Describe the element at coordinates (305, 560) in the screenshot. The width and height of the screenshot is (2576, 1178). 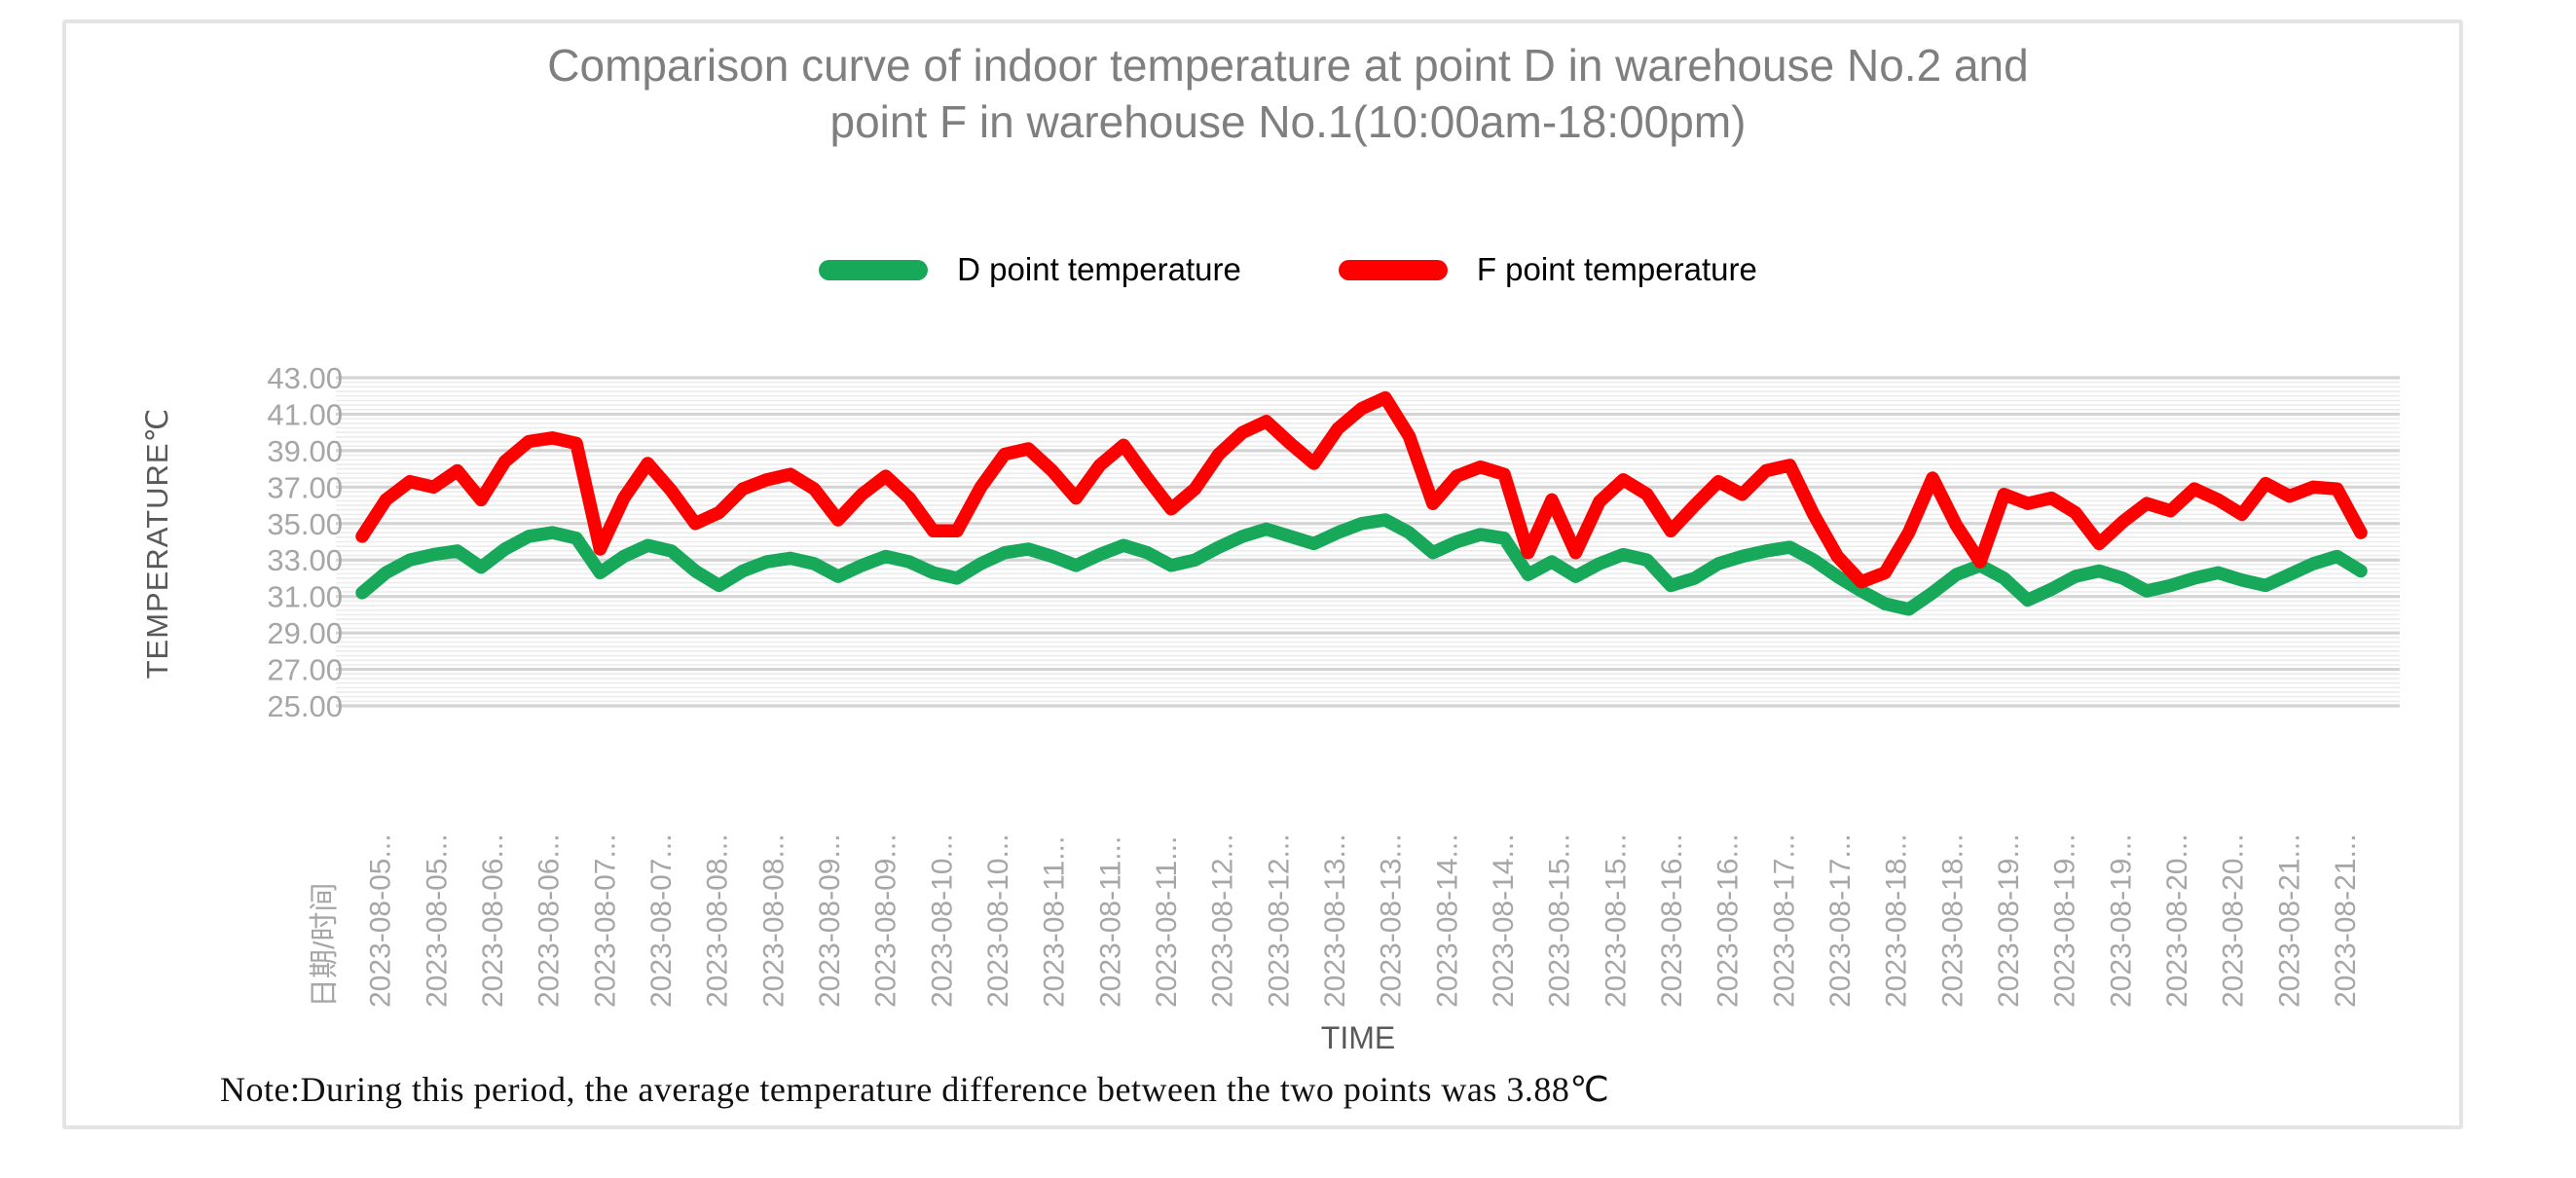
I see `y-tick-label: 33.00` at that location.